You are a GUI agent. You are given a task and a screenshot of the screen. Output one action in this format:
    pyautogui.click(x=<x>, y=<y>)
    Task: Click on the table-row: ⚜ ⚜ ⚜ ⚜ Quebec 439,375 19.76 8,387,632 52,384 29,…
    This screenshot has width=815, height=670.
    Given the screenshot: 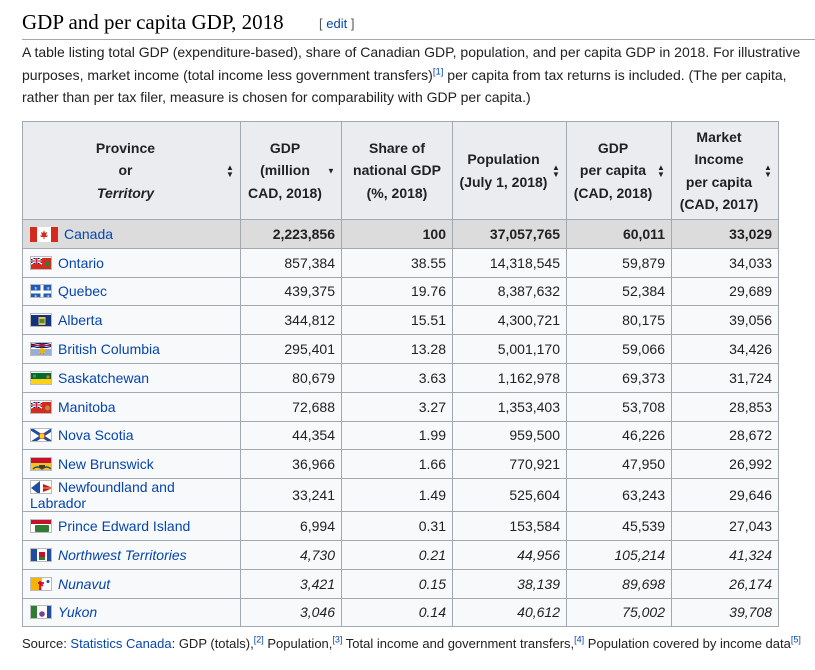 What is the action you would take?
    pyautogui.click(x=400, y=291)
    